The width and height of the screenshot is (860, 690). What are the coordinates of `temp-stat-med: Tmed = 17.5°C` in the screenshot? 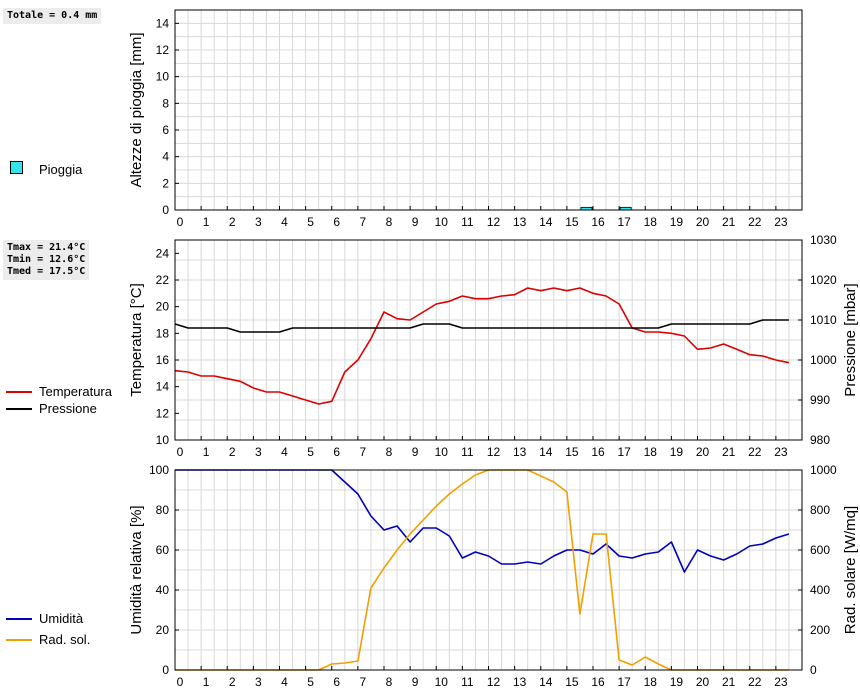 It's located at (46, 271).